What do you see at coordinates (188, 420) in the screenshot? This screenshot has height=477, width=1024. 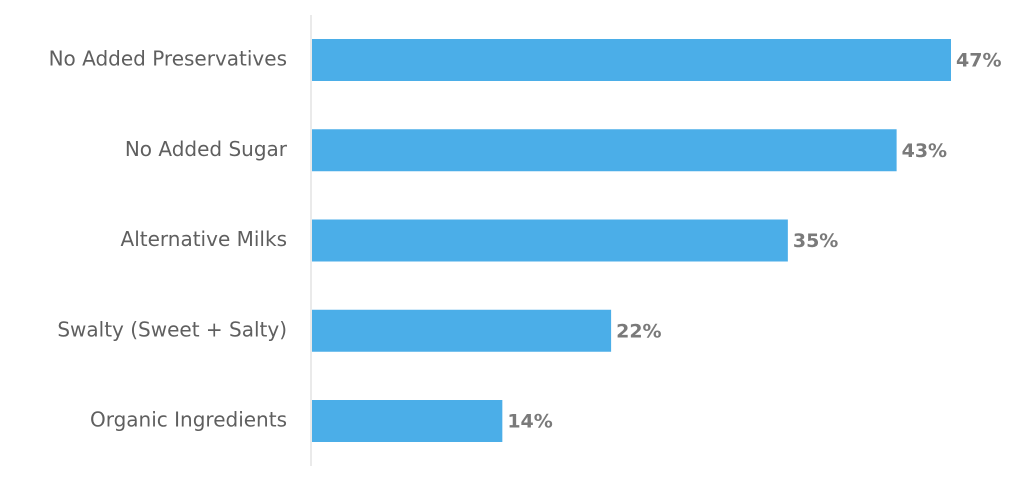 I see `category-label: Organic Ingredients` at bounding box center [188, 420].